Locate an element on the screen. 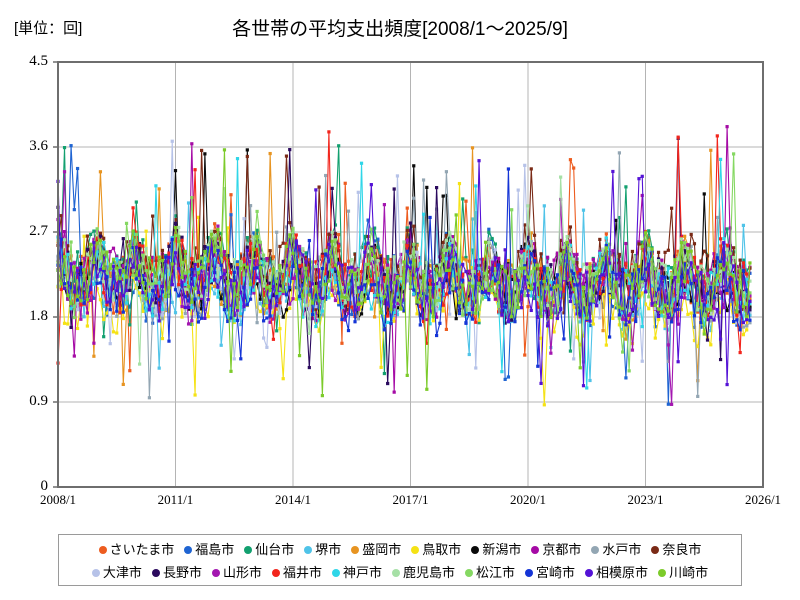  legend-item-堺市: 堺市 is located at coordinates (322, 549).